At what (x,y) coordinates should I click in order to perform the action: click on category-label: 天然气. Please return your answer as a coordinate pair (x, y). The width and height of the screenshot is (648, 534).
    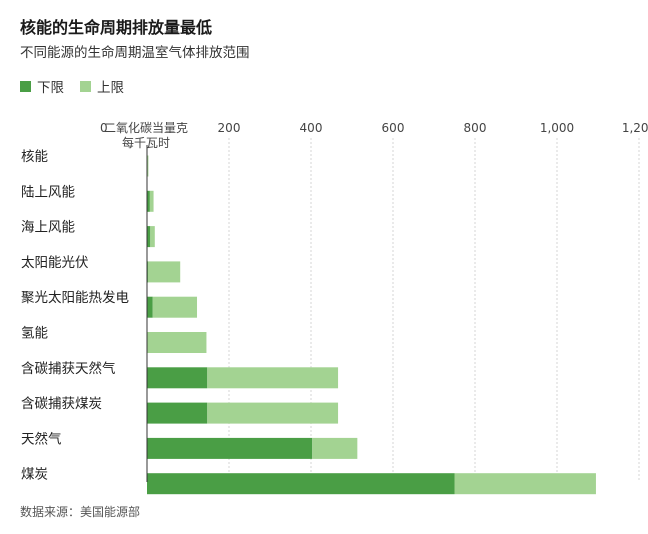
    Looking at the image, I should click on (41, 438).